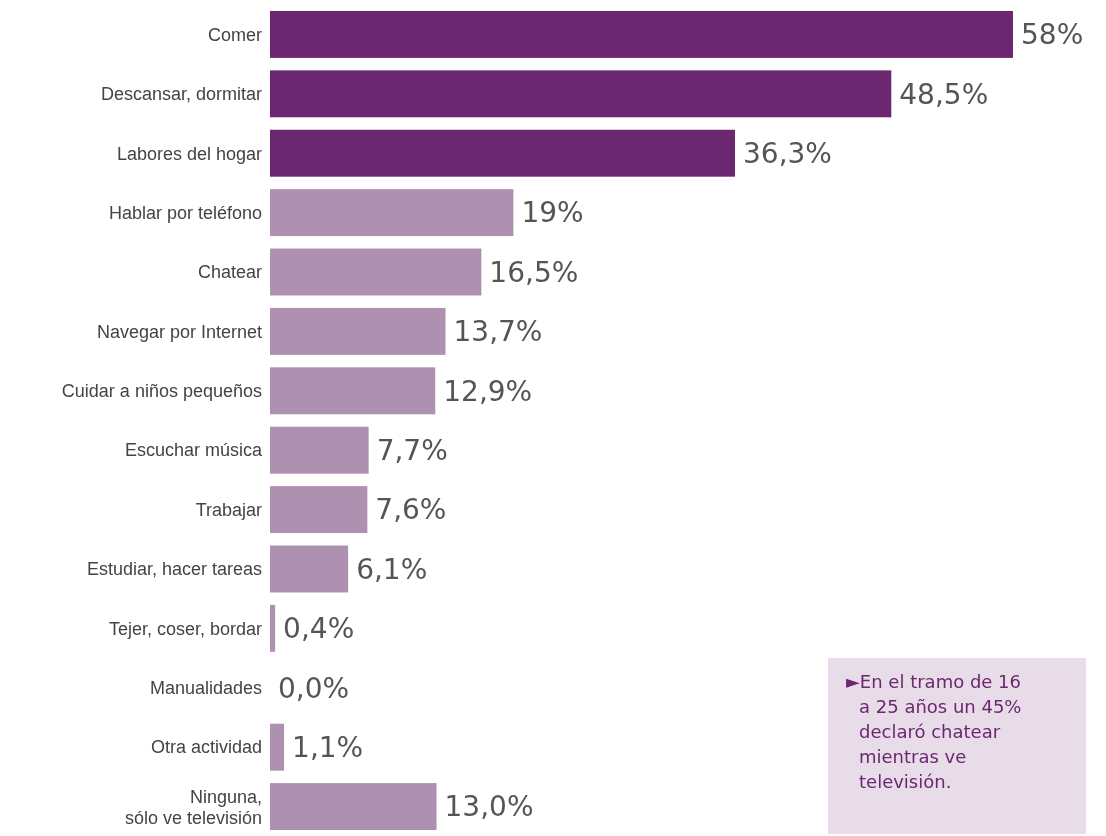  I want to click on y-tick-label: Tejer, coser, bordar, so click(185, 628).